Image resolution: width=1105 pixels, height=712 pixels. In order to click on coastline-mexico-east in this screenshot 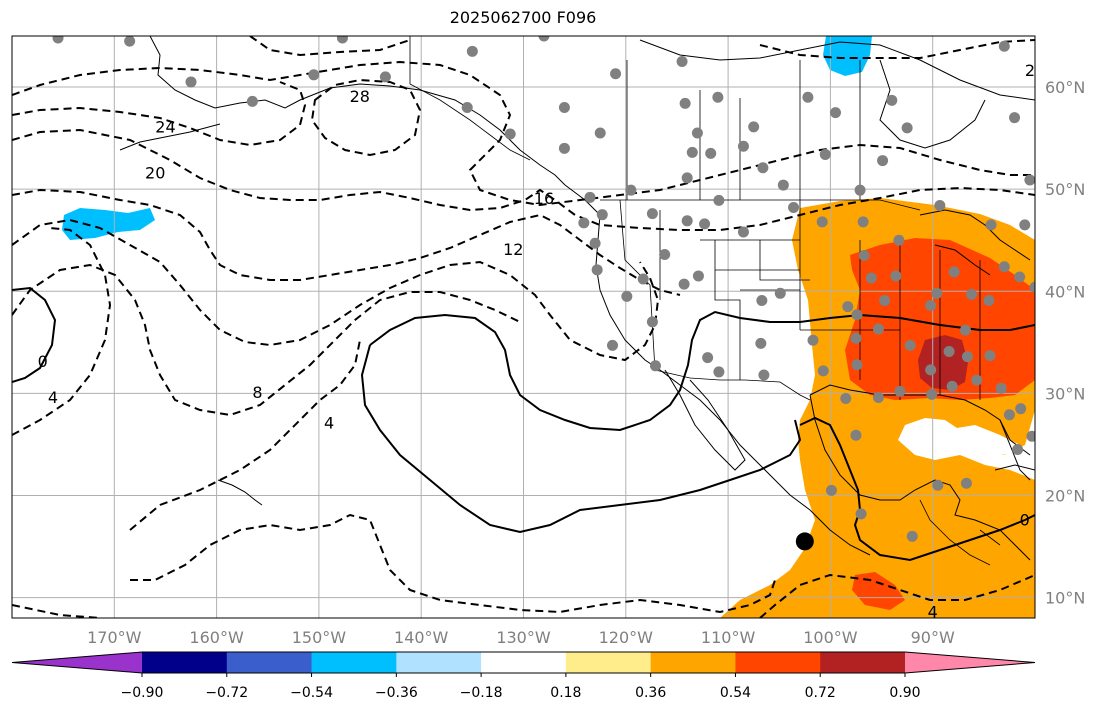, I will do `click(920, 477)`.